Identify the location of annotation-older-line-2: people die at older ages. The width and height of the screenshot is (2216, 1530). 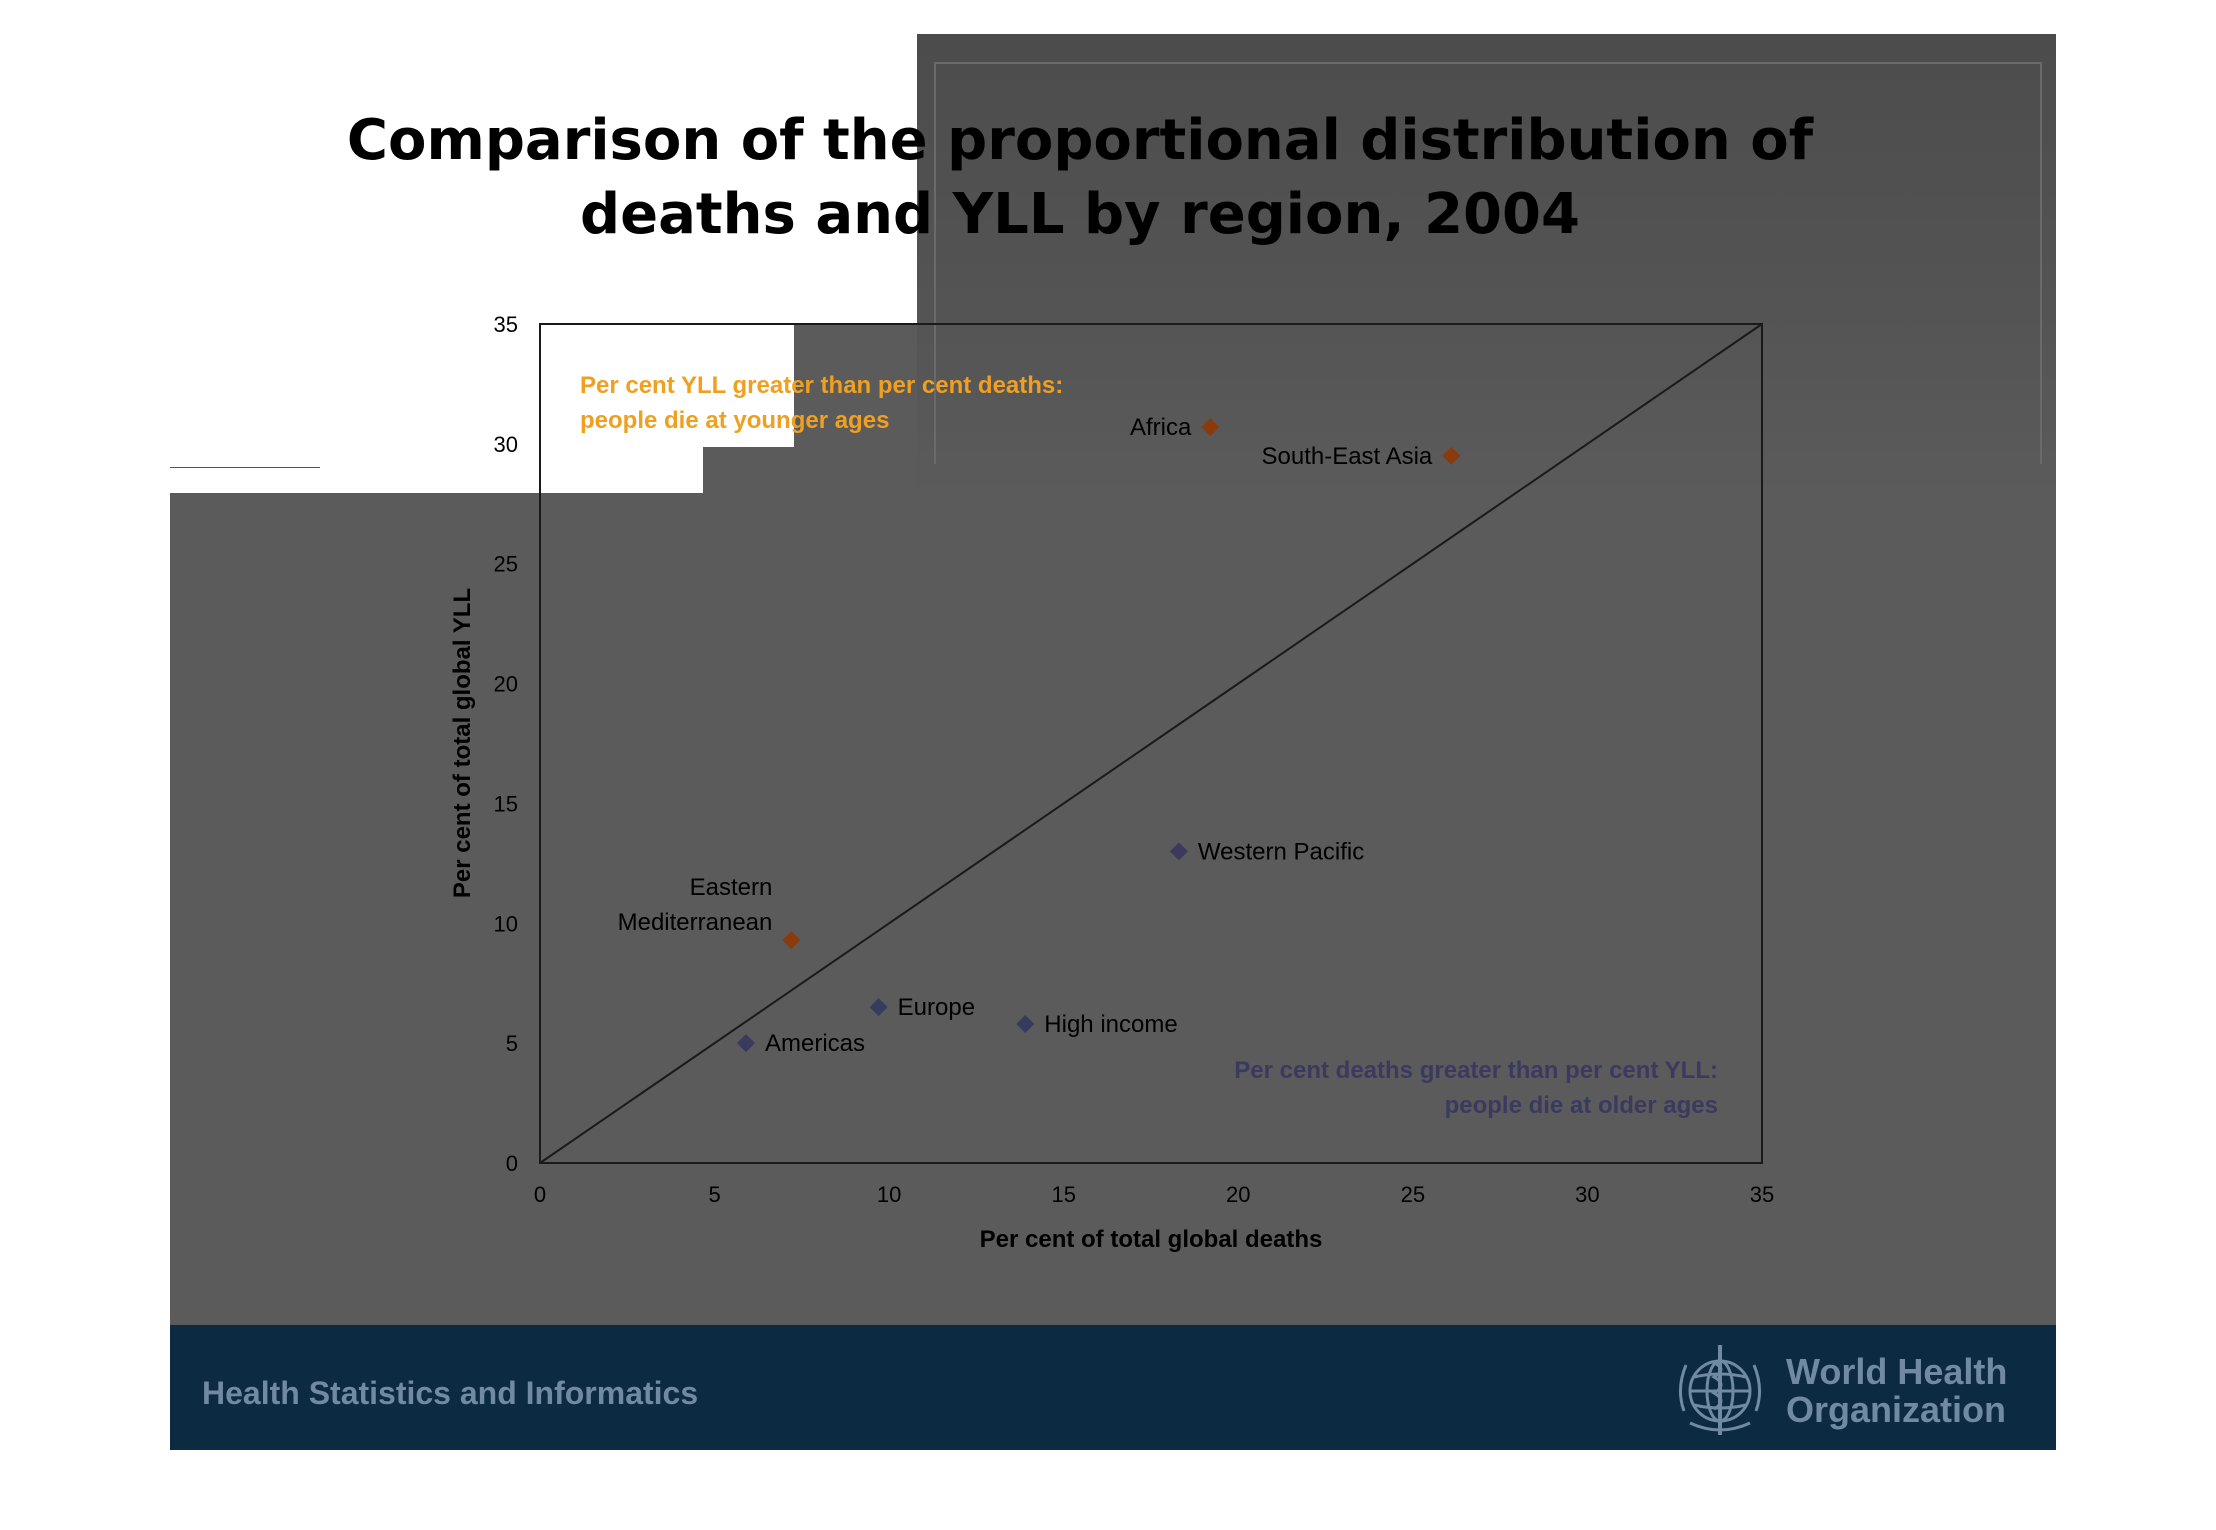
(1581, 1105).